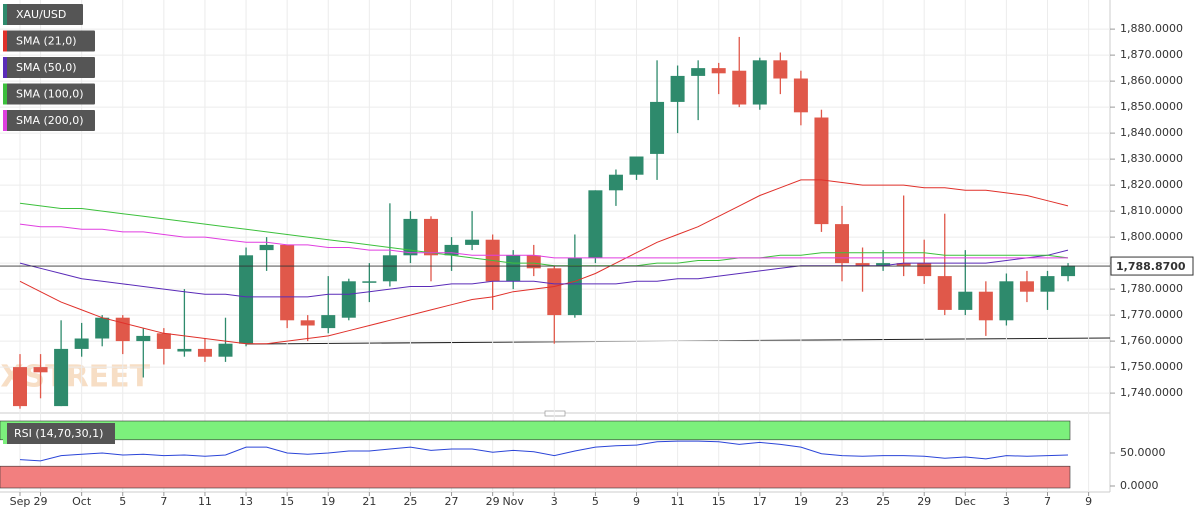  What do you see at coordinates (883, 501) in the screenshot?
I see `x-tick-label: 25` at bounding box center [883, 501].